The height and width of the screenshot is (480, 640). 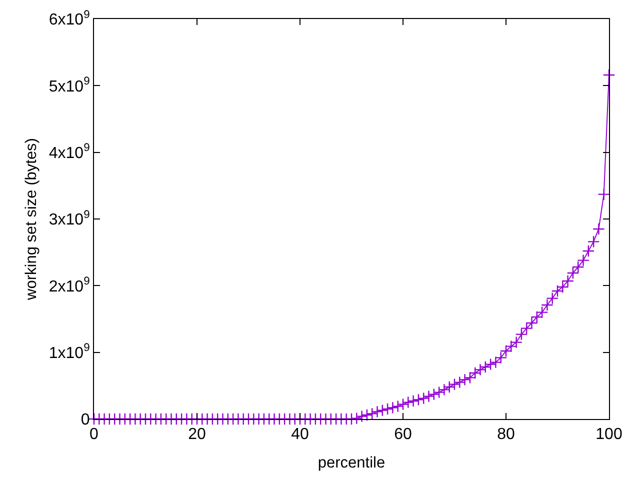 I want to click on y-tick-label: 6x10$^{9}$, so click(x=69, y=18).